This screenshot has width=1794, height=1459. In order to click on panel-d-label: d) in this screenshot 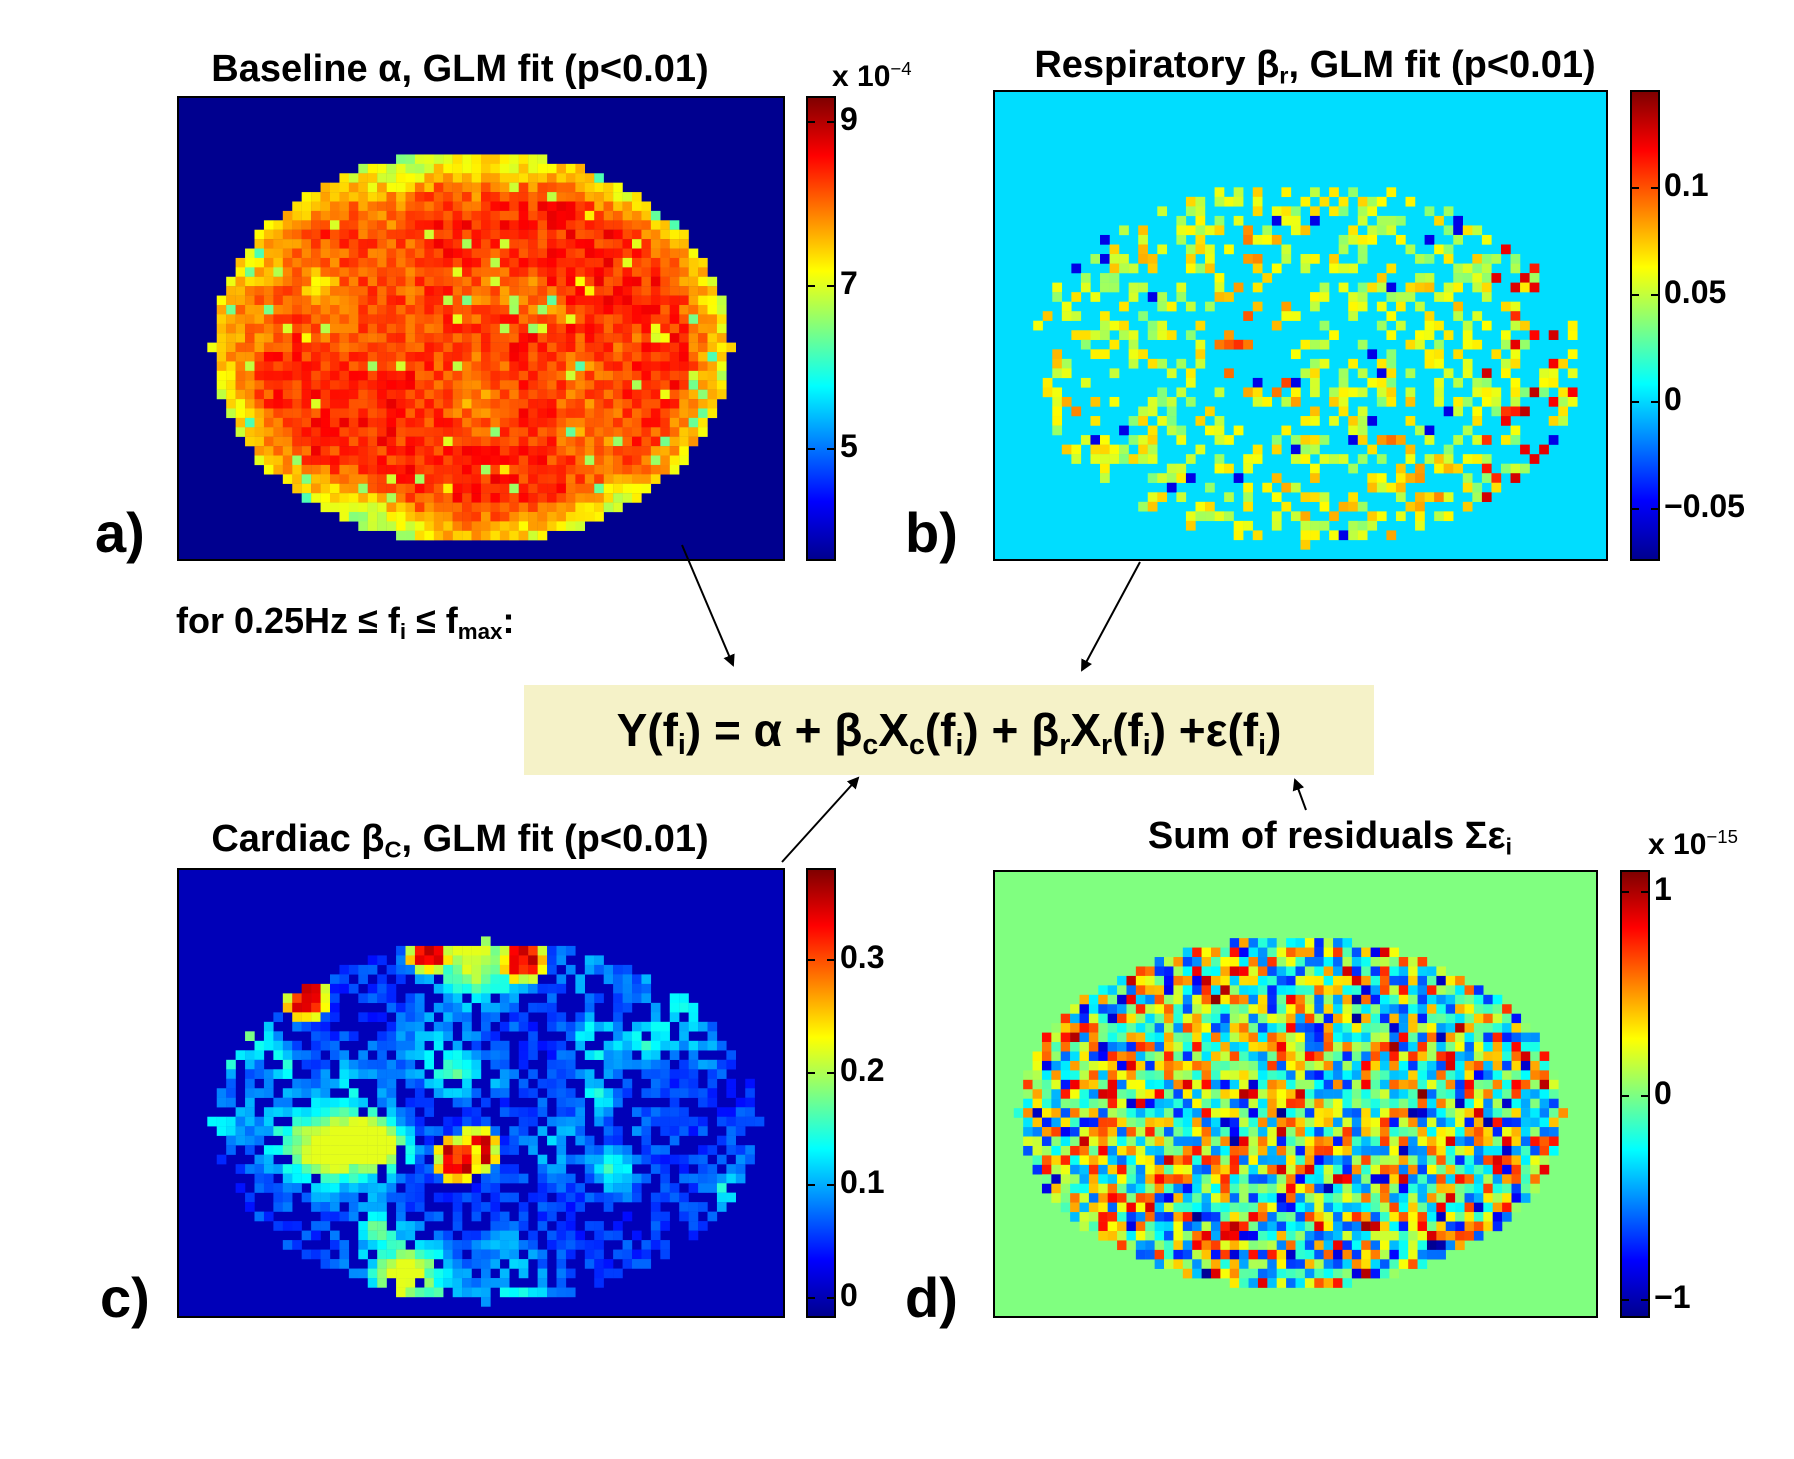, I will do `click(931, 1297)`.